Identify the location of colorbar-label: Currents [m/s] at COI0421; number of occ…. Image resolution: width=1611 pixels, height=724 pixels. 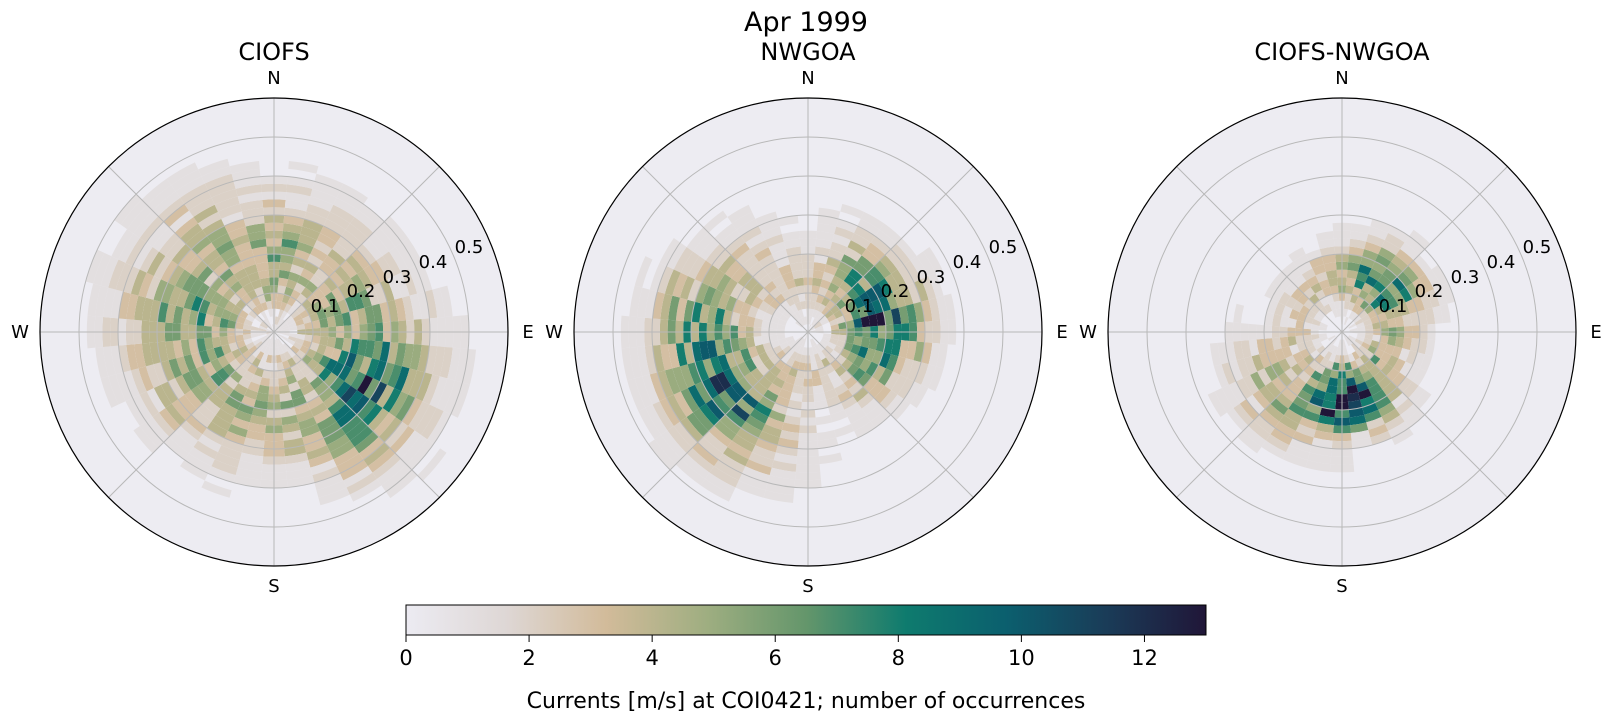
(806, 701).